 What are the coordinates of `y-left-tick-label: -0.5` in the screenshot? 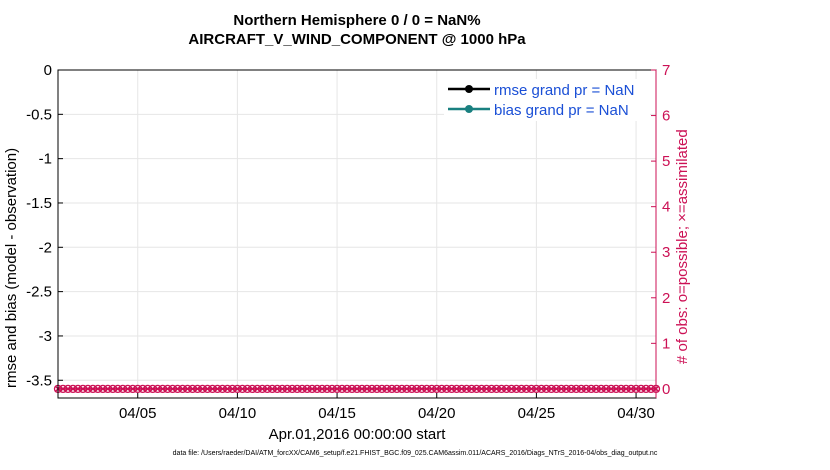 It's located at (39, 114).